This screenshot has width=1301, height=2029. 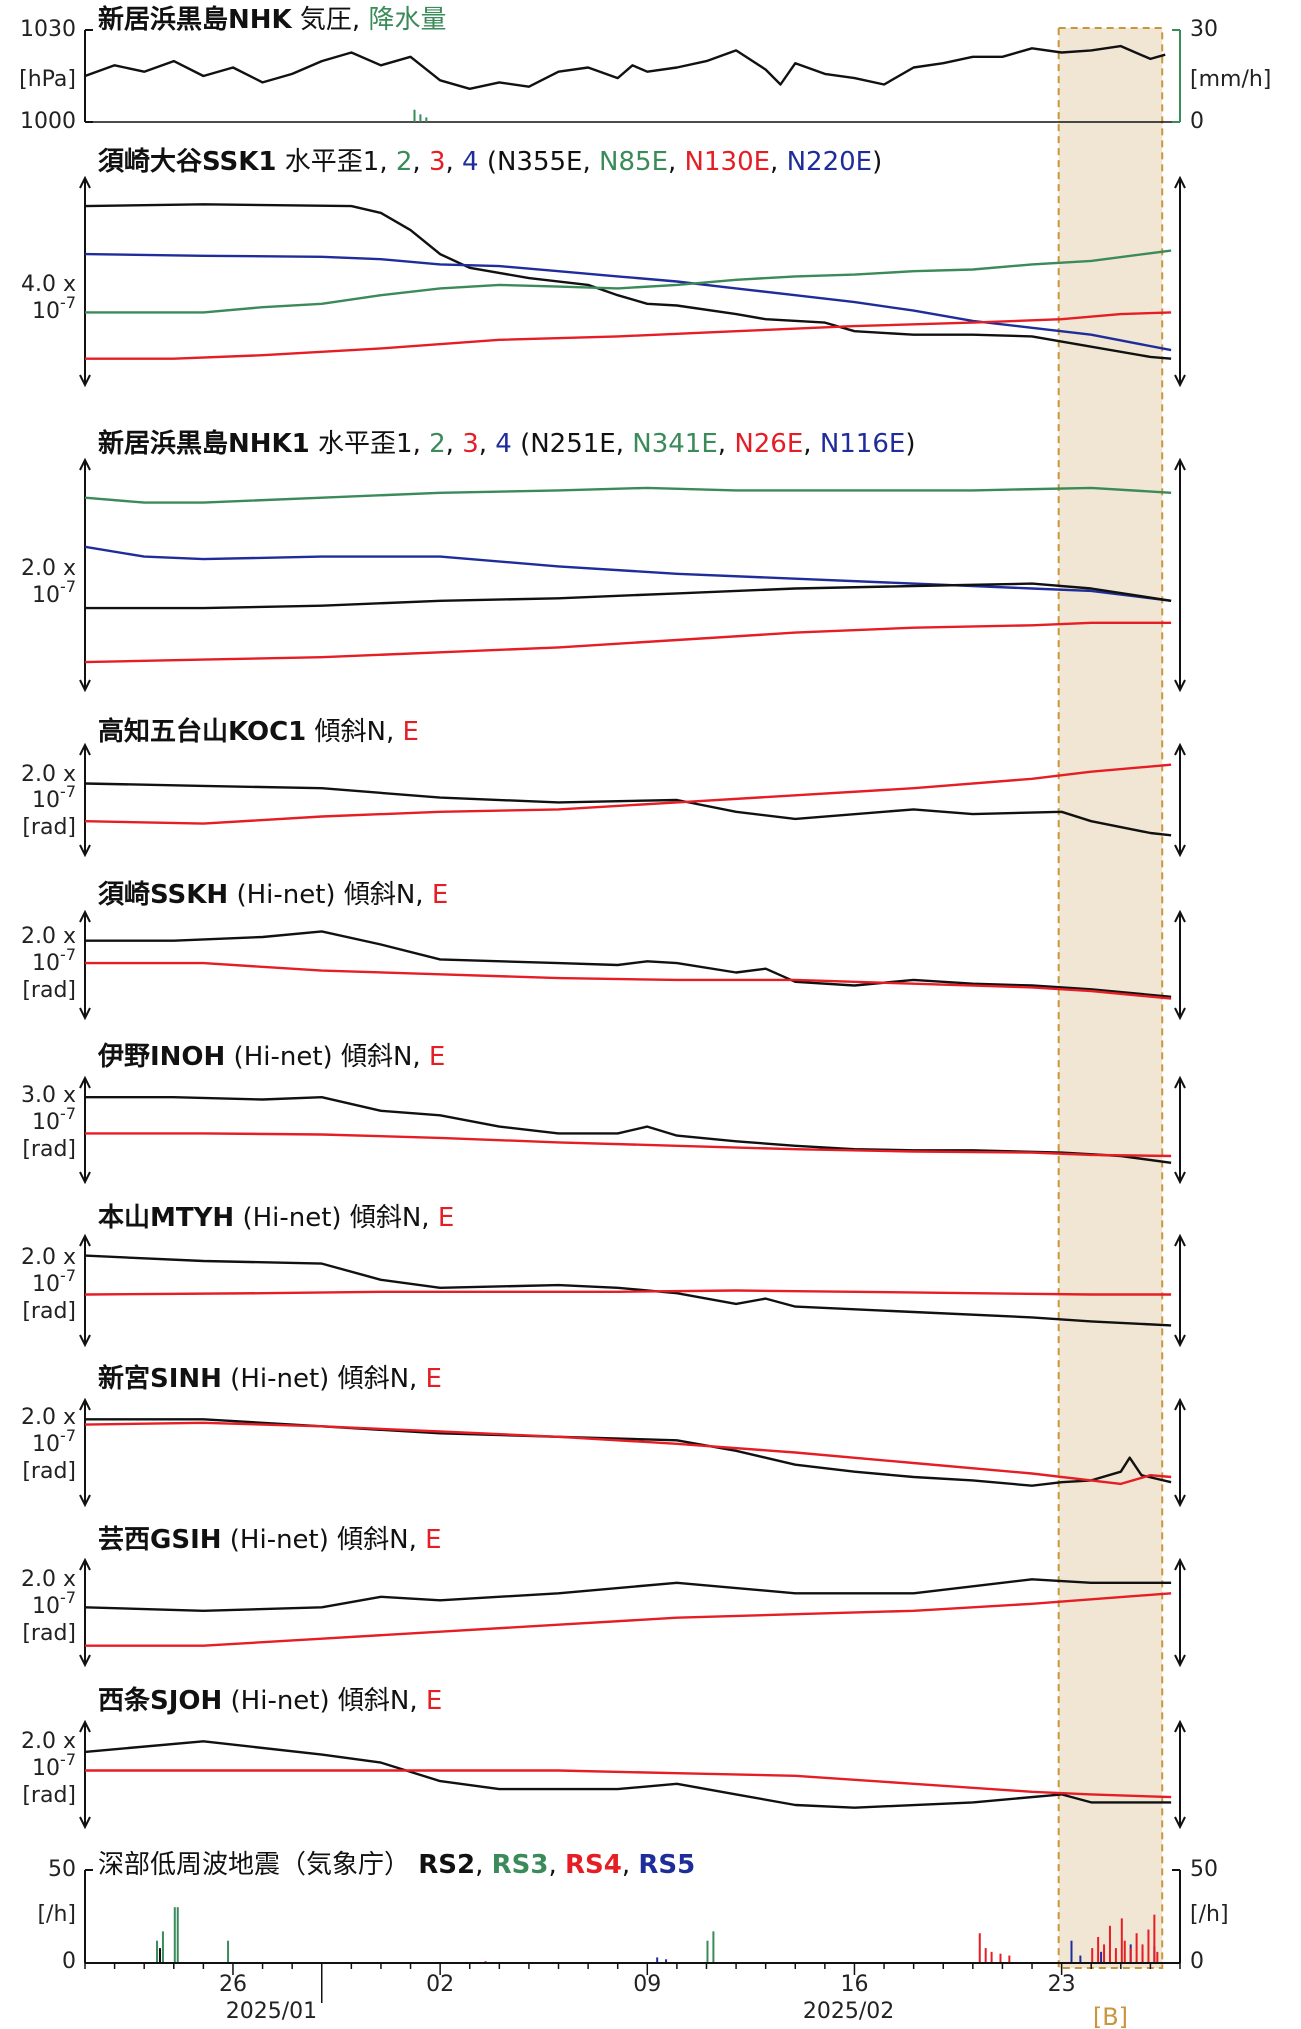 What do you see at coordinates (1062, 1984) in the screenshot?
I see `day-tick-label: 23` at bounding box center [1062, 1984].